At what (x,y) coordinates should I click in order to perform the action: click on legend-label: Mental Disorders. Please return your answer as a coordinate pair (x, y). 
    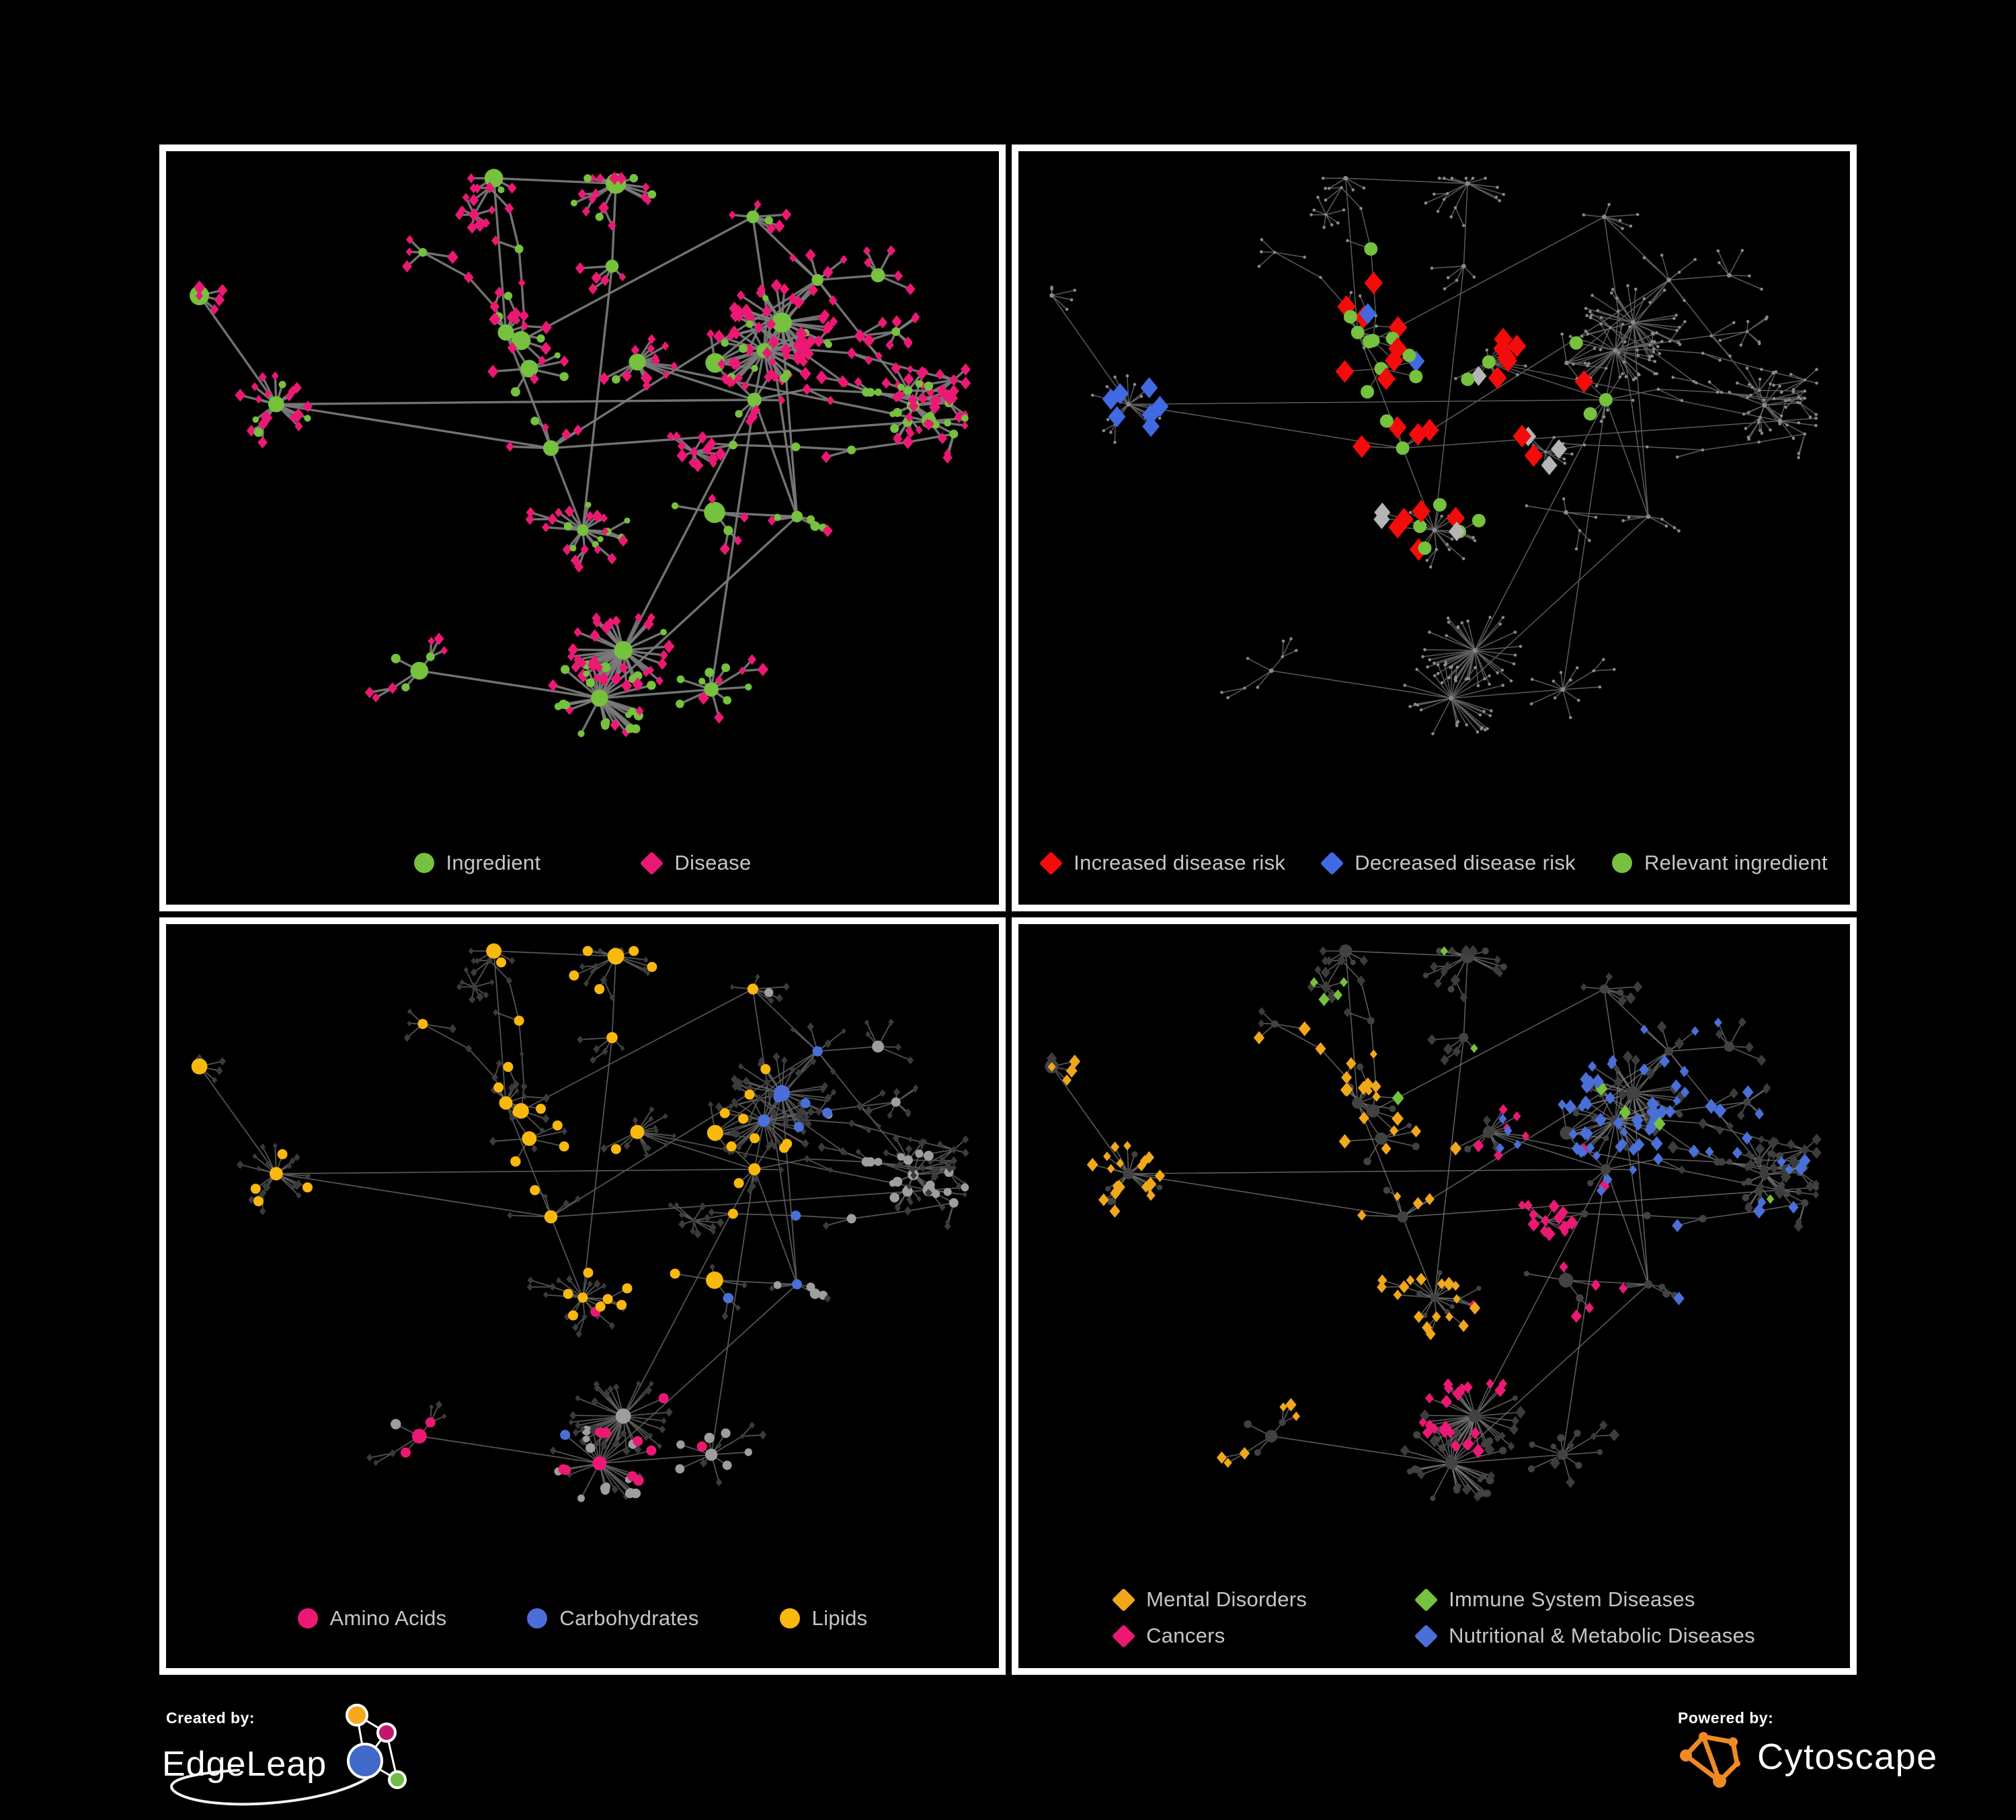
    Looking at the image, I should click on (1226, 1599).